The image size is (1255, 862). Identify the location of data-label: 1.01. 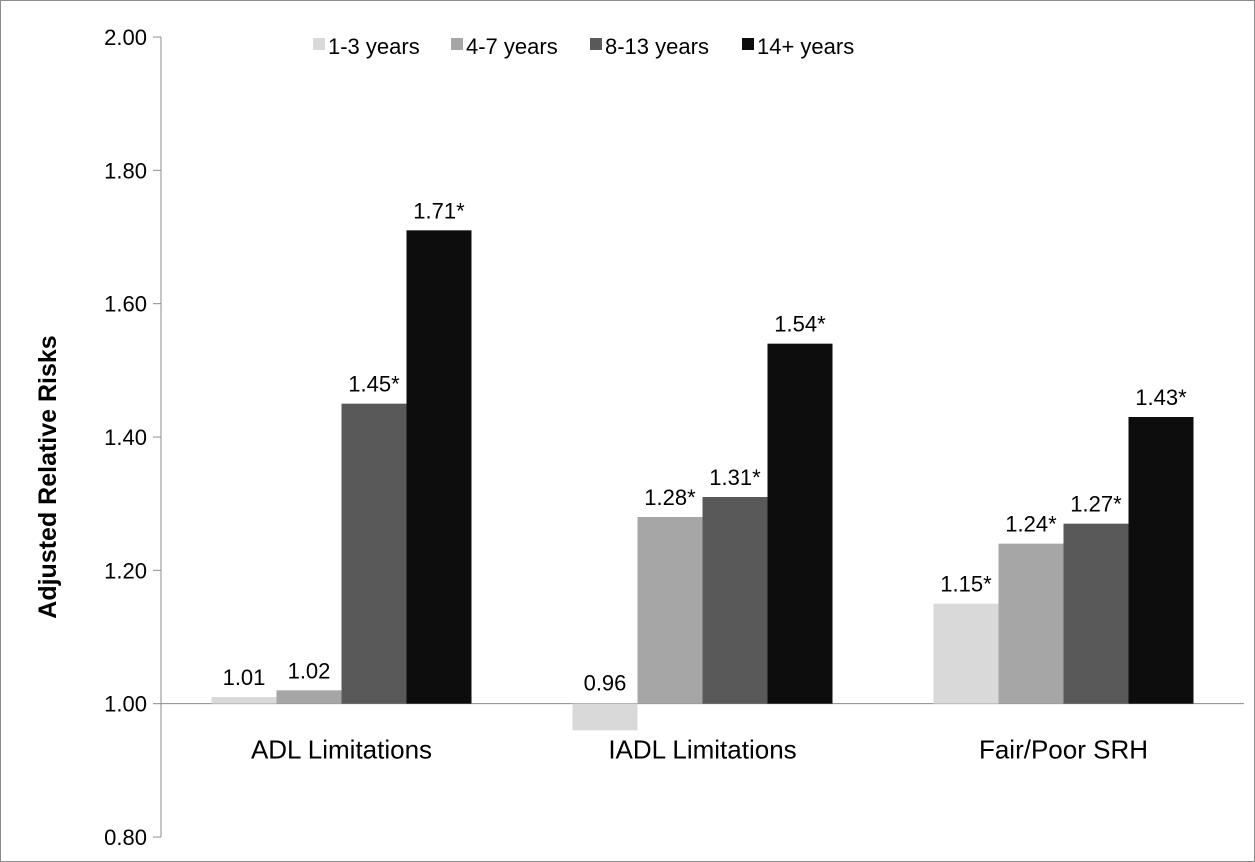
(244, 677).